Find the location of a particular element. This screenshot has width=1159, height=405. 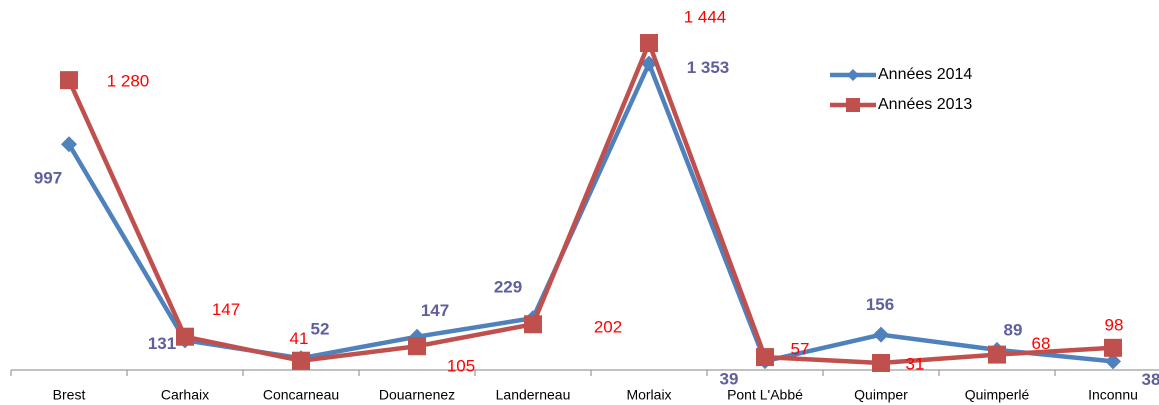

data-label: 202 is located at coordinates (608, 327).